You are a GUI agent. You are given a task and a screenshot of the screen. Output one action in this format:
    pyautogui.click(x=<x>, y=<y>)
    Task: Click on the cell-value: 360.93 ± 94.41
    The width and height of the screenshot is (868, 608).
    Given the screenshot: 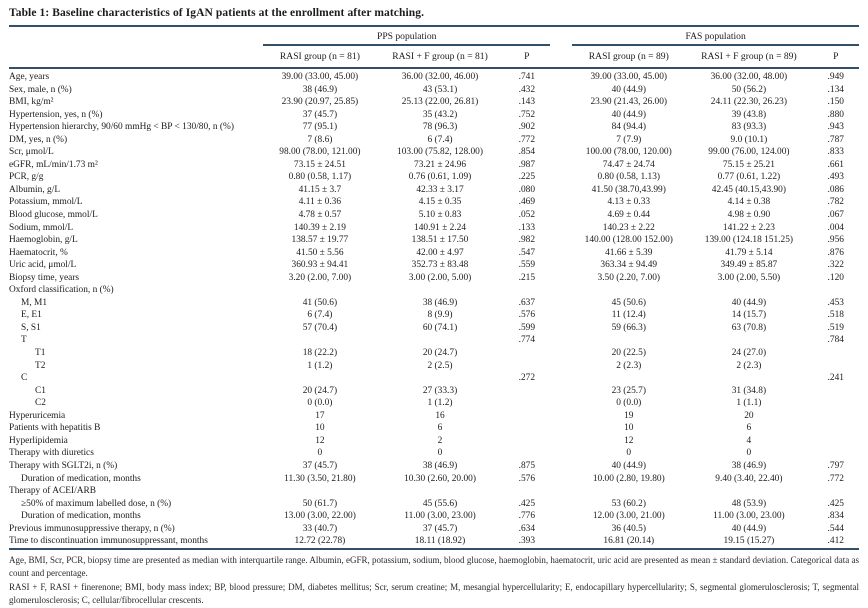 What is the action you would take?
    pyautogui.click(x=320, y=265)
    